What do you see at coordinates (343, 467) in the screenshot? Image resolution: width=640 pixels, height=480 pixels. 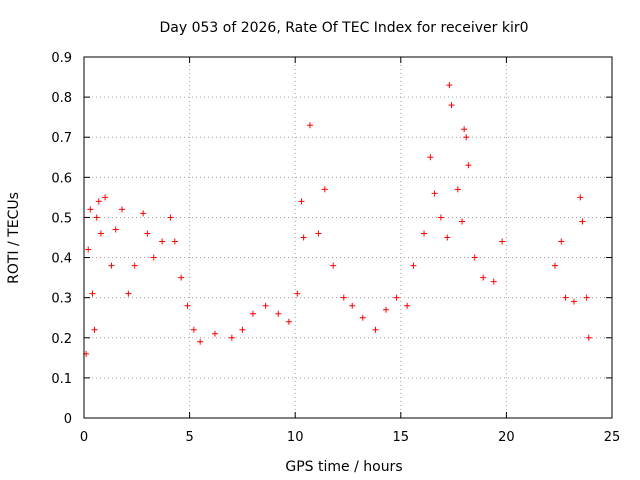 I see `x-axis-label: GPS time / hours` at bounding box center [343, 467].